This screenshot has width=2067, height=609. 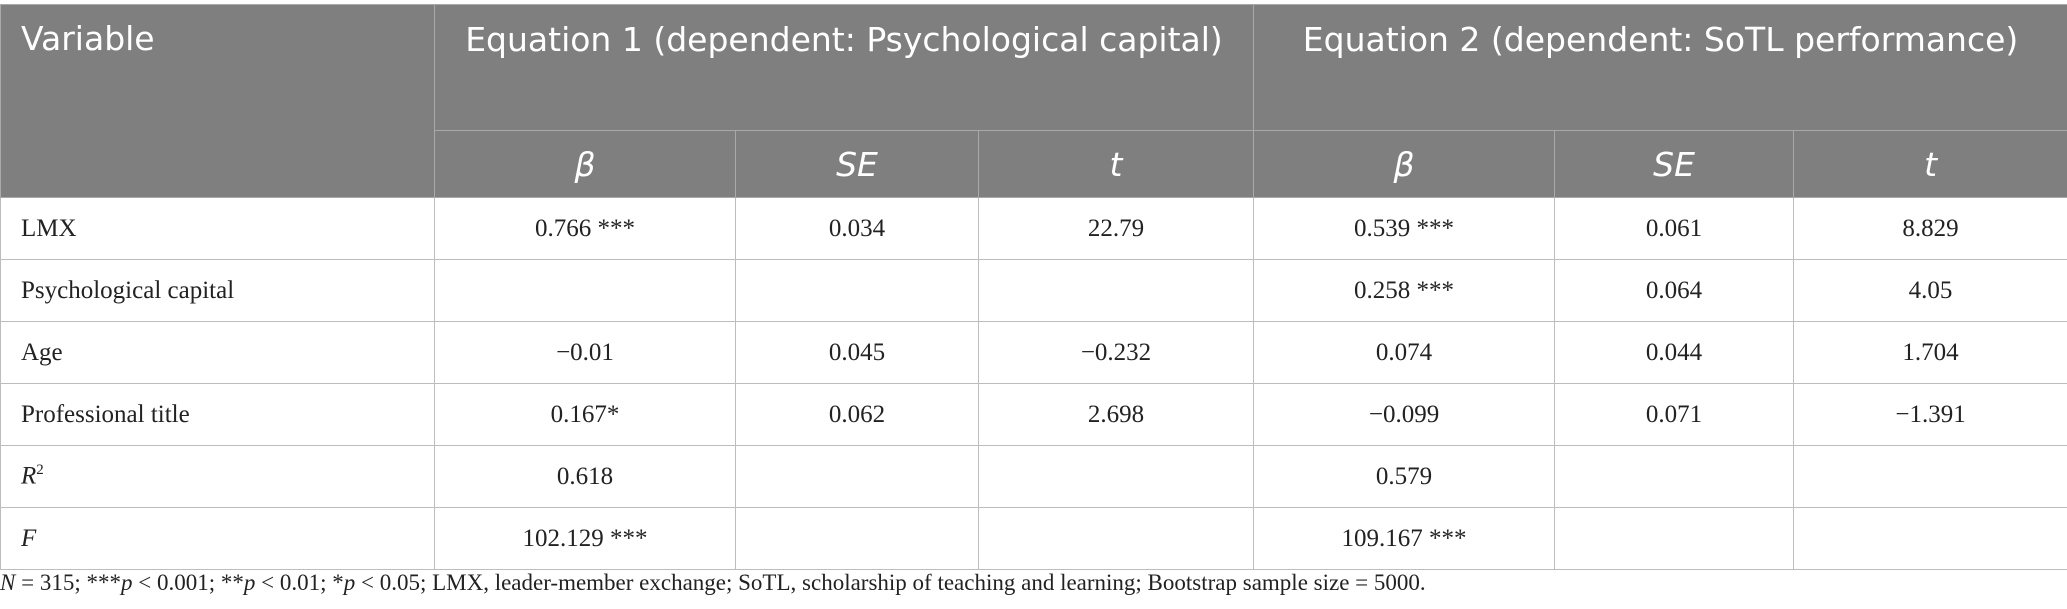 What do you see at coordinates (857, 228) in the screenshot?
I see `table-cell: 0.034` at bounding box center [857, 228].